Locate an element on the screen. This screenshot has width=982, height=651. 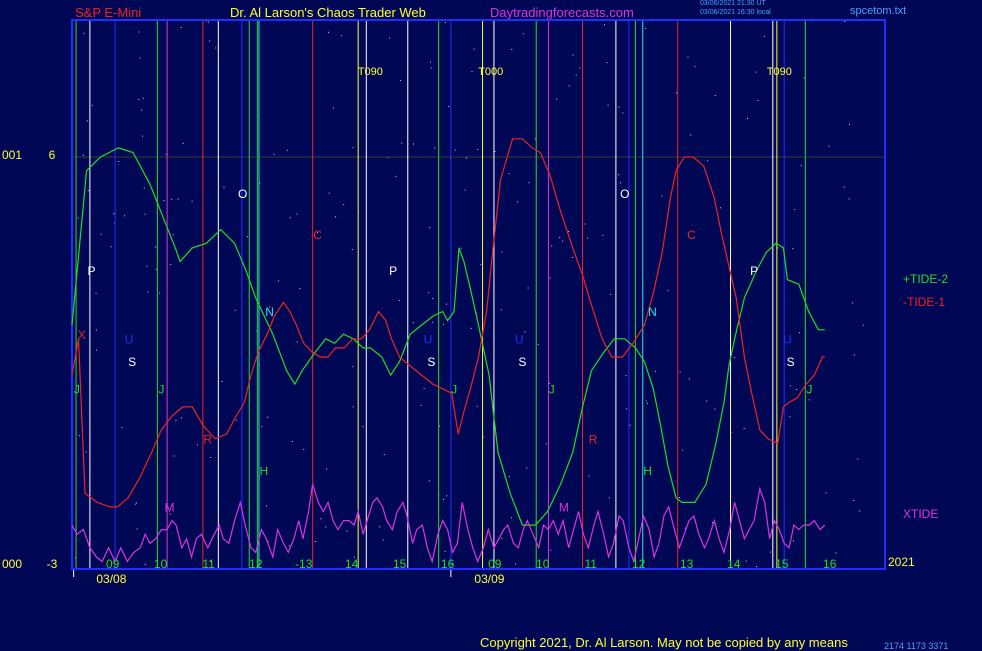
header-file: spcetom.txt is located at coordinates (878, 11).